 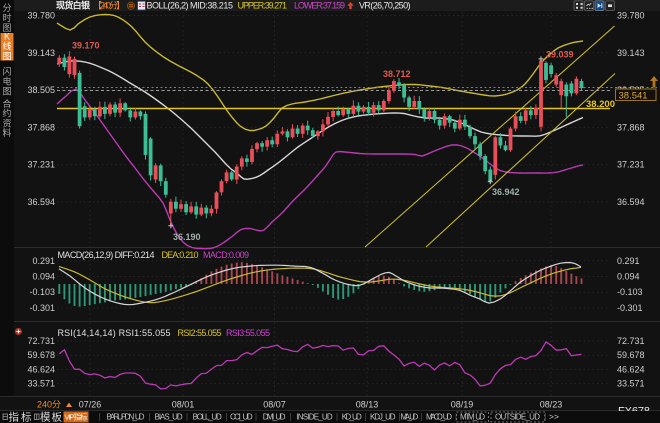 I want to click on svg-text: 38.505, so click(x=41, y=90).